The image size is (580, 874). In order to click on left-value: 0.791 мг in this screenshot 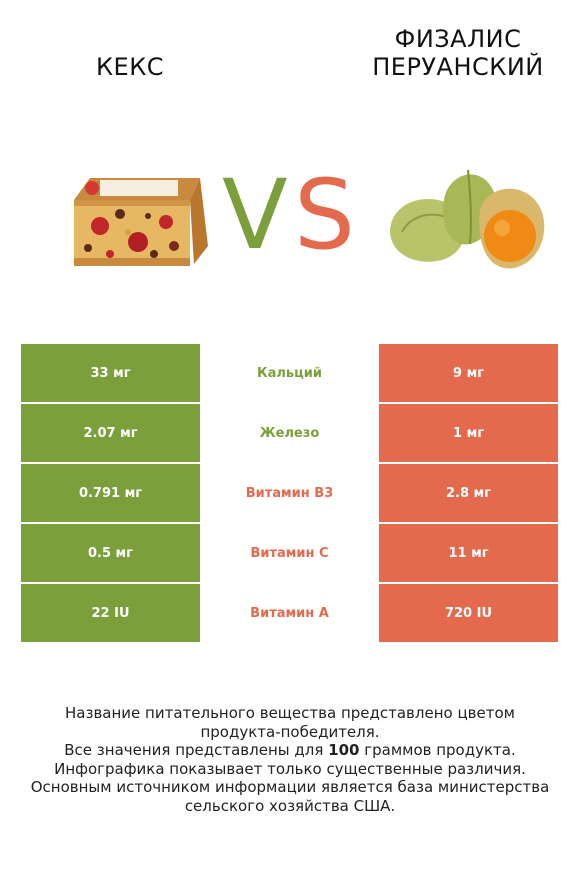, I will do `click(110, 493)`.